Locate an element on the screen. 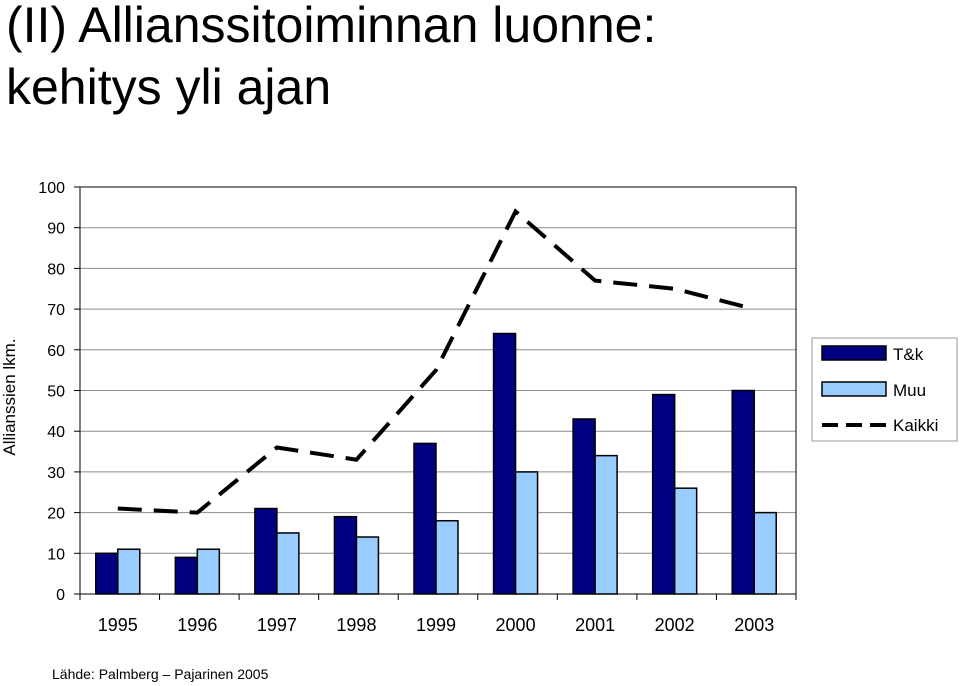 The image size is (960, 686). y-tick-label: 70 is located at coordinates (56, 310).